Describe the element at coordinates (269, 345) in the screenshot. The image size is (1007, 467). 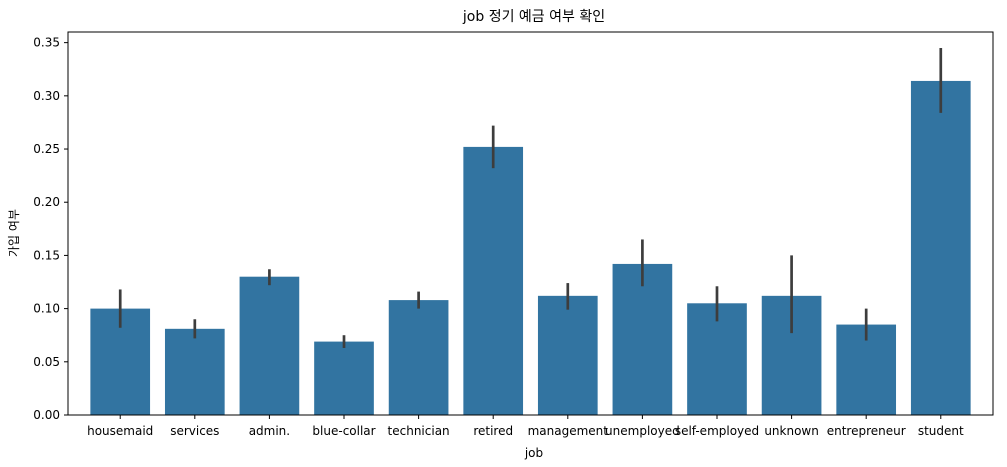
I see `bar-admin-` at that location.